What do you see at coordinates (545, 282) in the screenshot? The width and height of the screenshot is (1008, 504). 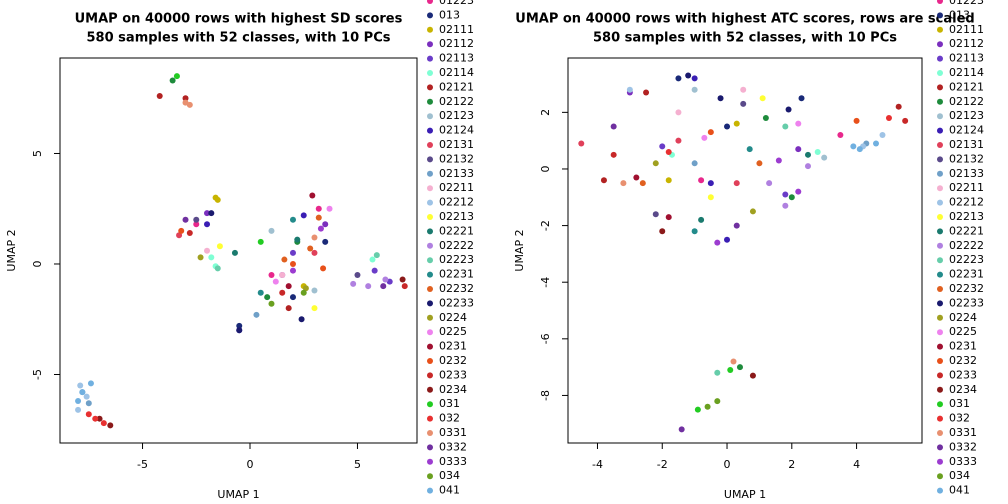 I see `y-tick-label: -4` at bounding box center [545, 282].